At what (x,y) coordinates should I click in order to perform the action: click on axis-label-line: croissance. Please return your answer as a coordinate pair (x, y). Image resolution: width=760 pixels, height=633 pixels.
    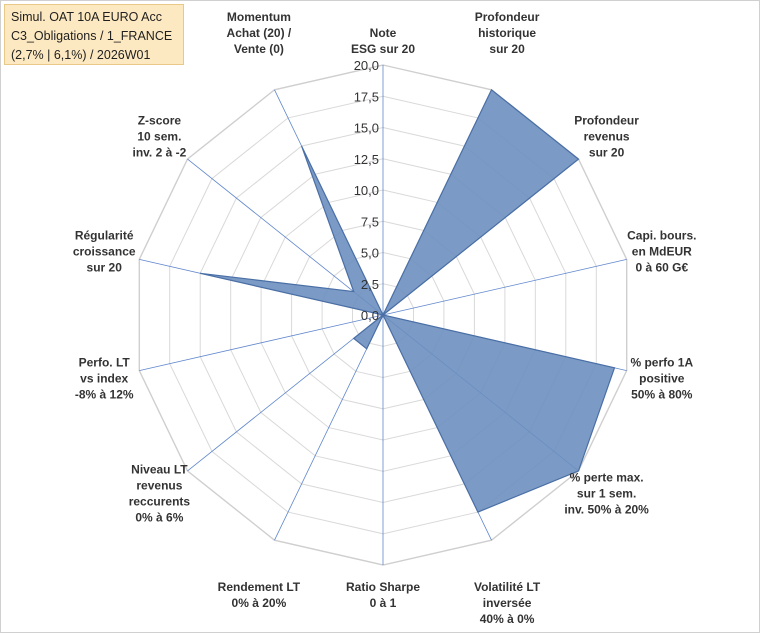
    Looking at the image, I should click on (104, 251).